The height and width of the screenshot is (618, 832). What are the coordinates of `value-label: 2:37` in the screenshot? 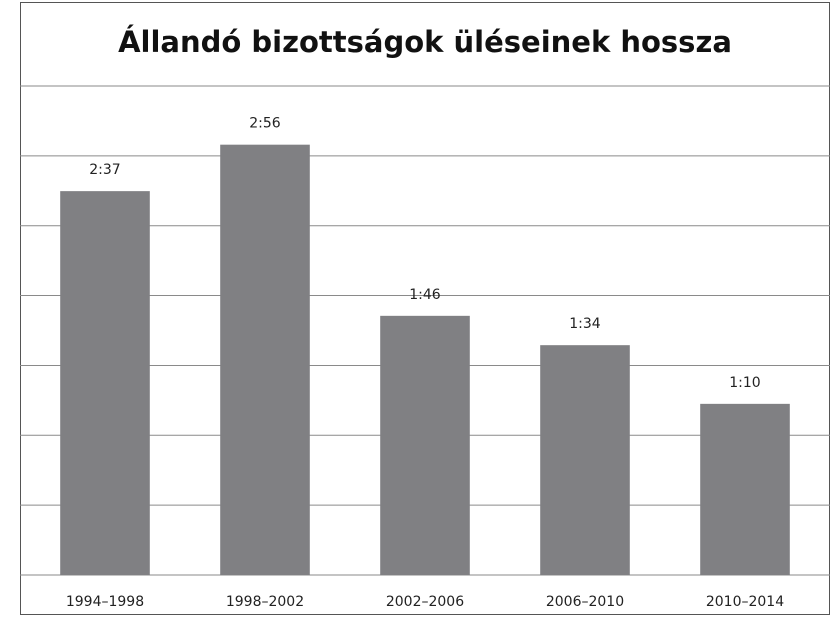 It's located at (104, 170).